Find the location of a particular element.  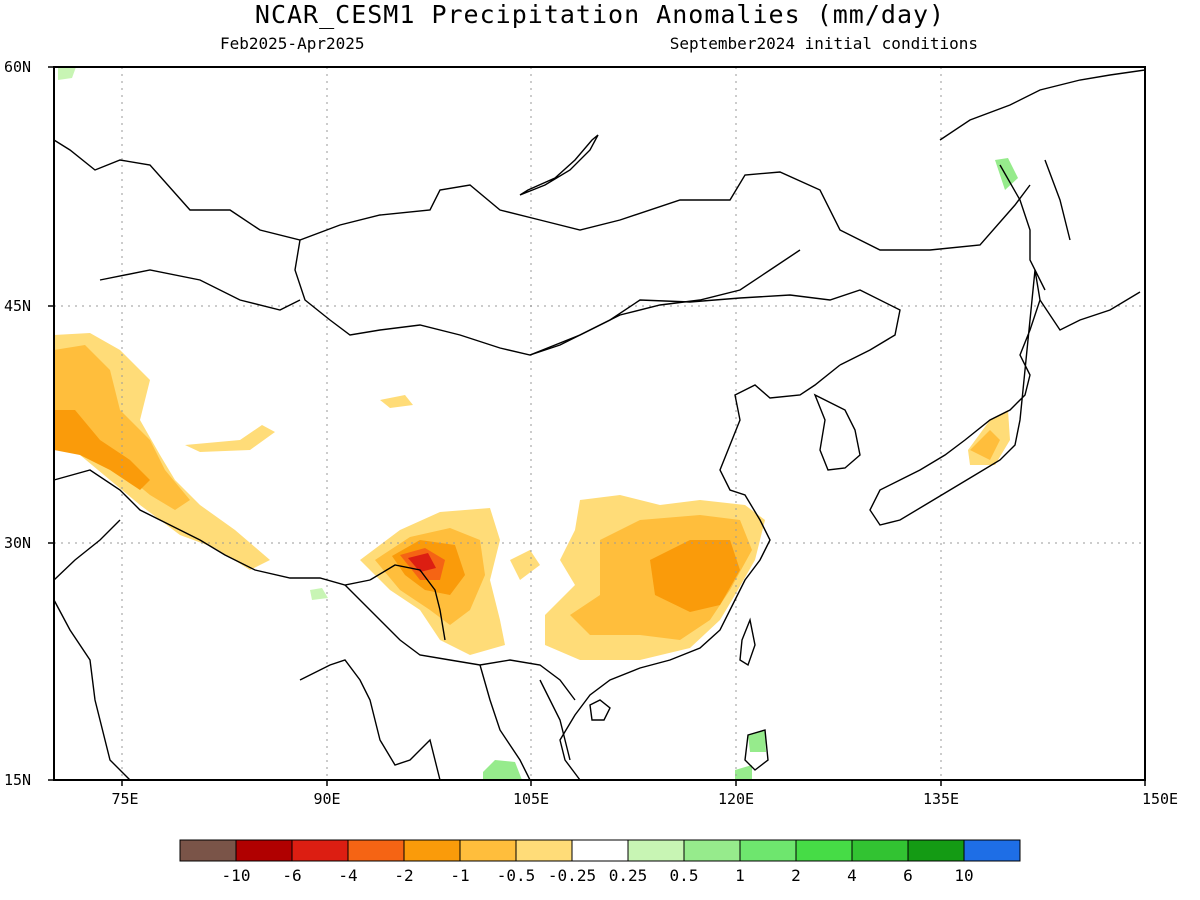

colorbar-tick-label: -6 is located at coordinates (292, 875).